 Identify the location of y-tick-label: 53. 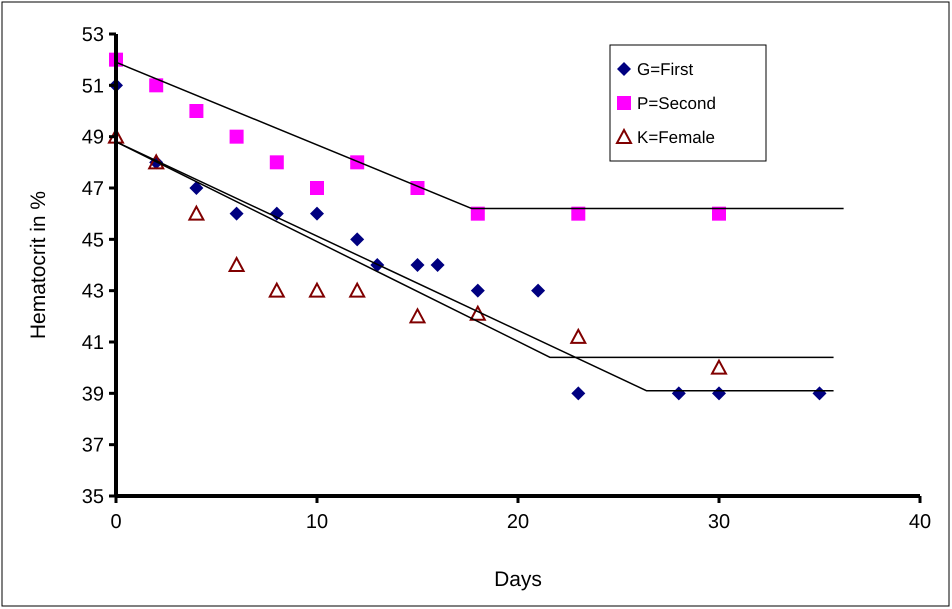
(93, 35).